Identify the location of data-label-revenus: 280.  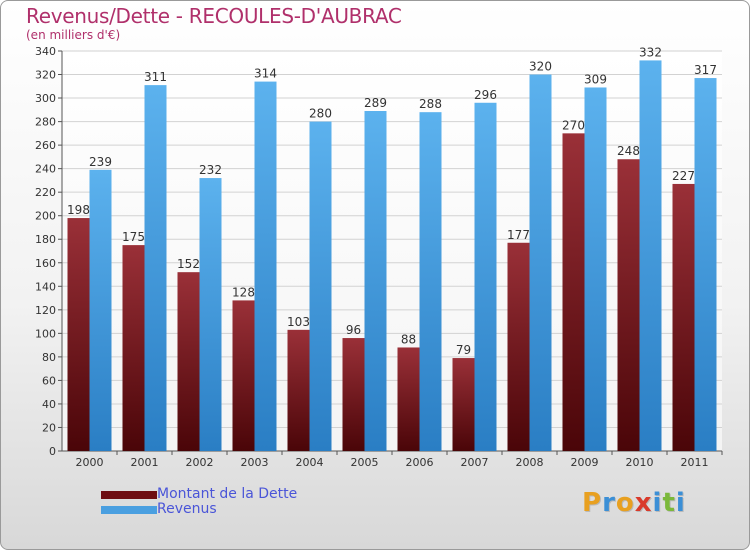
(320, 114).